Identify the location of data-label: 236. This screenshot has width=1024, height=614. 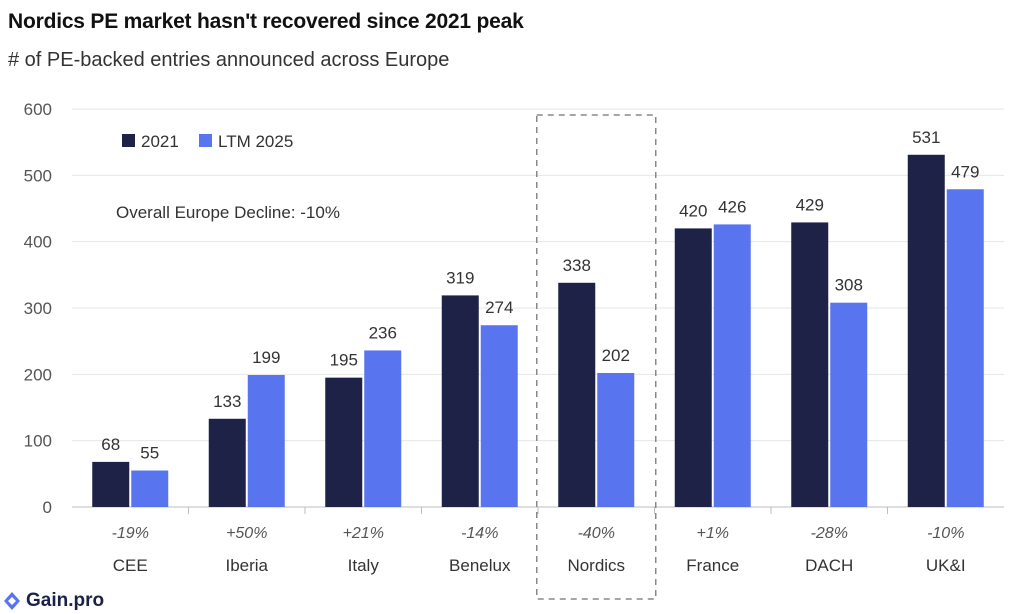
(383, 332).